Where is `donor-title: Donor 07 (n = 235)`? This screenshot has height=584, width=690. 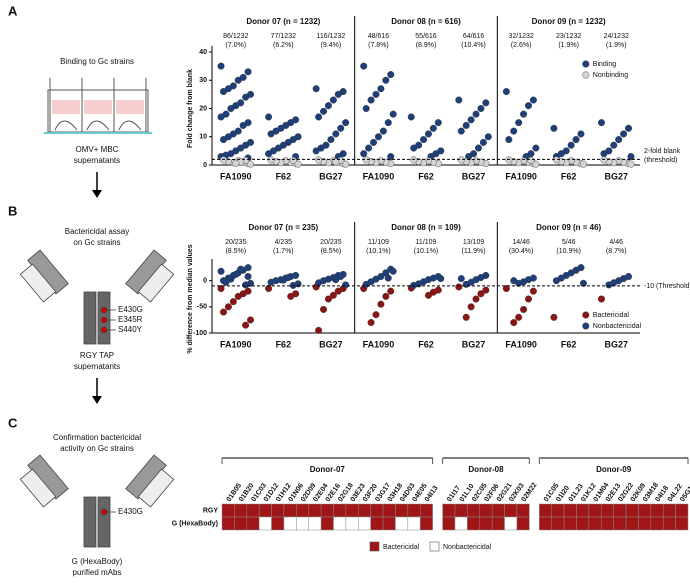
donor-title: Donor 07 (n = 235) is located at coordinates (284, 227).